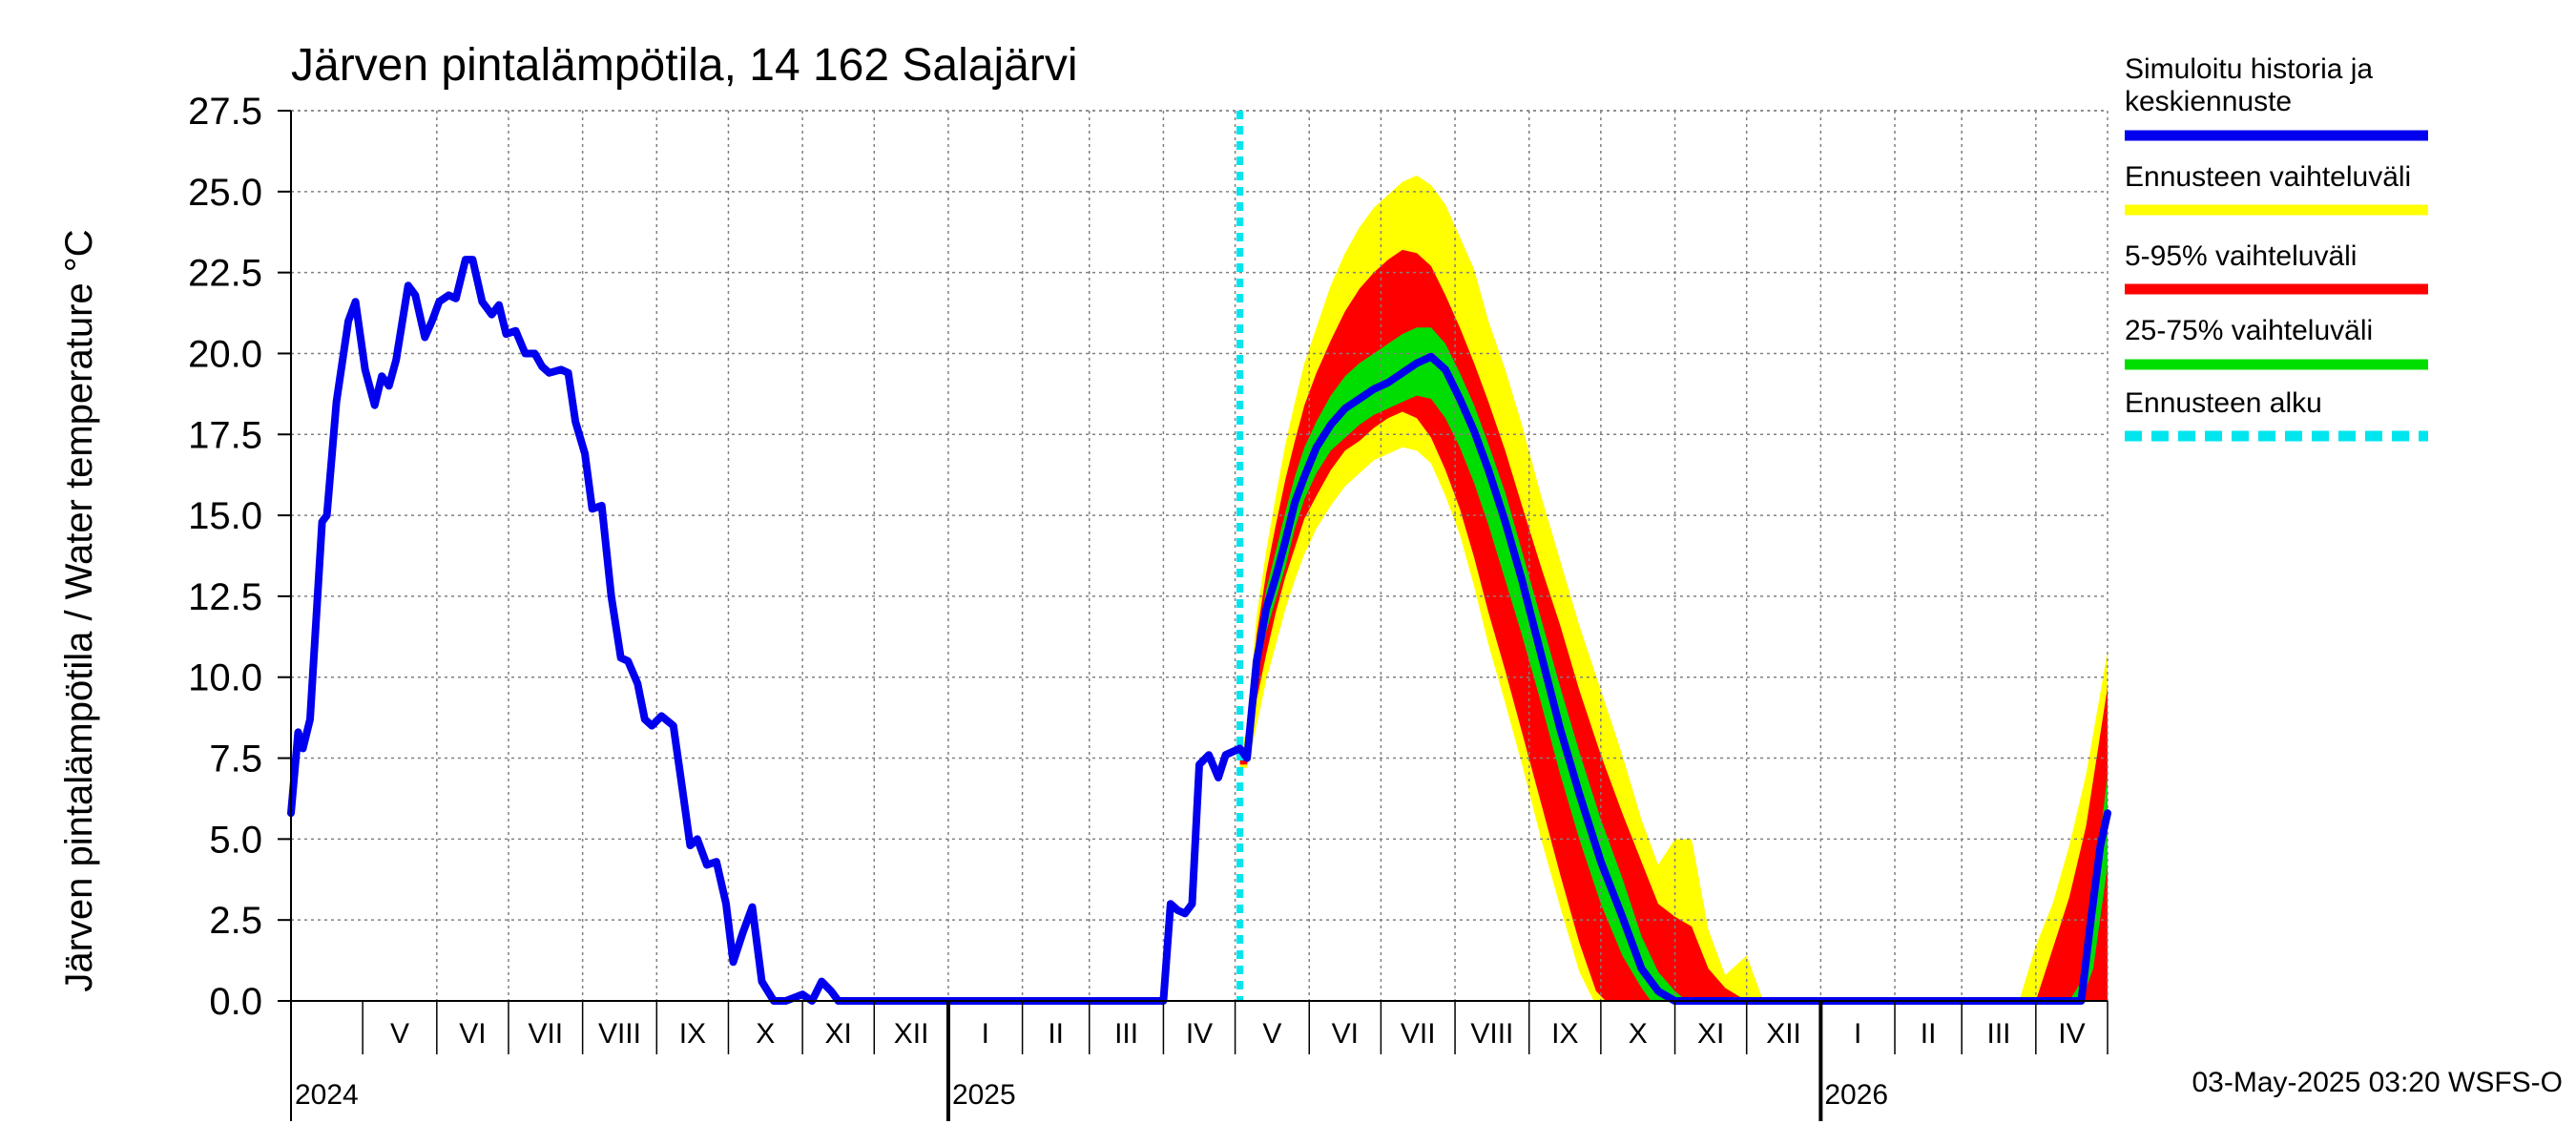  What do you see at coordinates (235, 1002) in the screenshot?
I see `y-tick-label: 0.0` at bounding box center [235, 1002].